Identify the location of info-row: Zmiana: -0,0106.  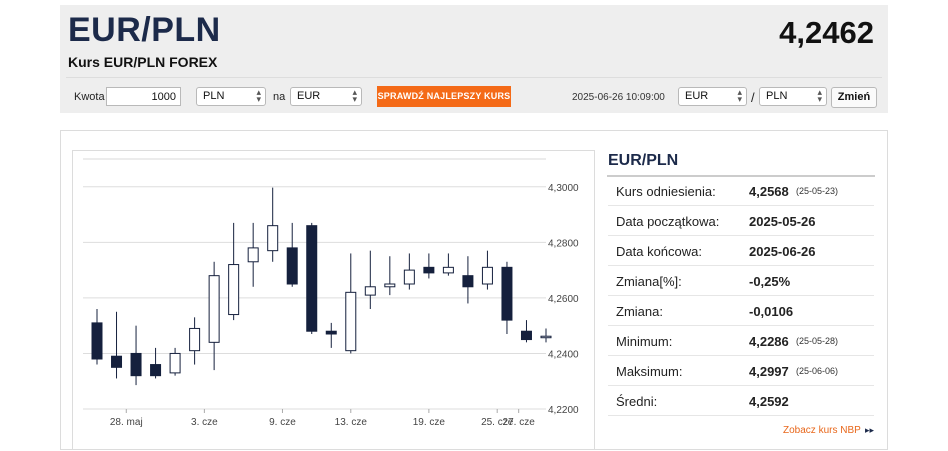
(741, 311).